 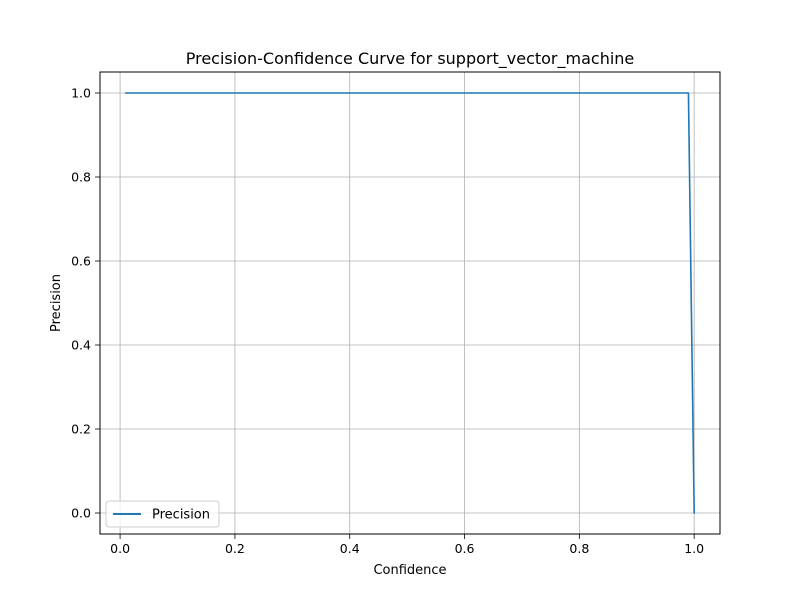 What do you see at coordinates (81, 93) in the screenshot?
I see `y-tick-label: 1.0` at bounding box center [81, 93].